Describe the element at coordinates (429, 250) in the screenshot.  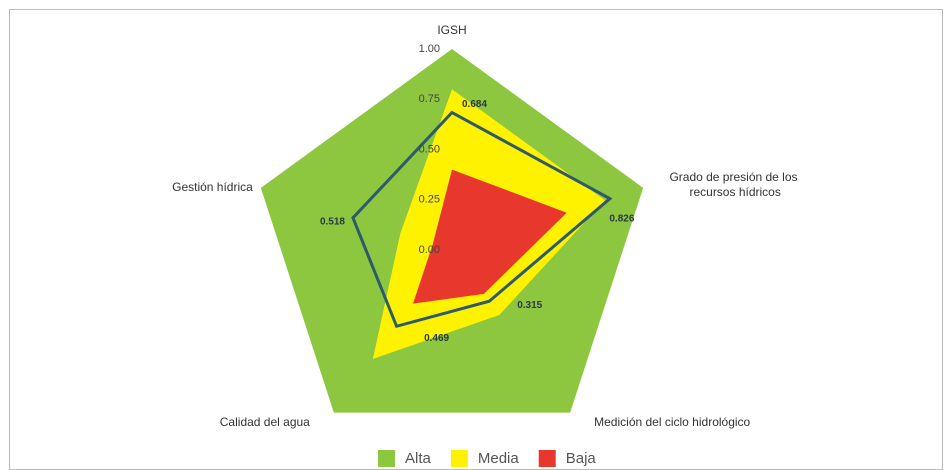
I see `r-tick-label: 0.00` at that location.